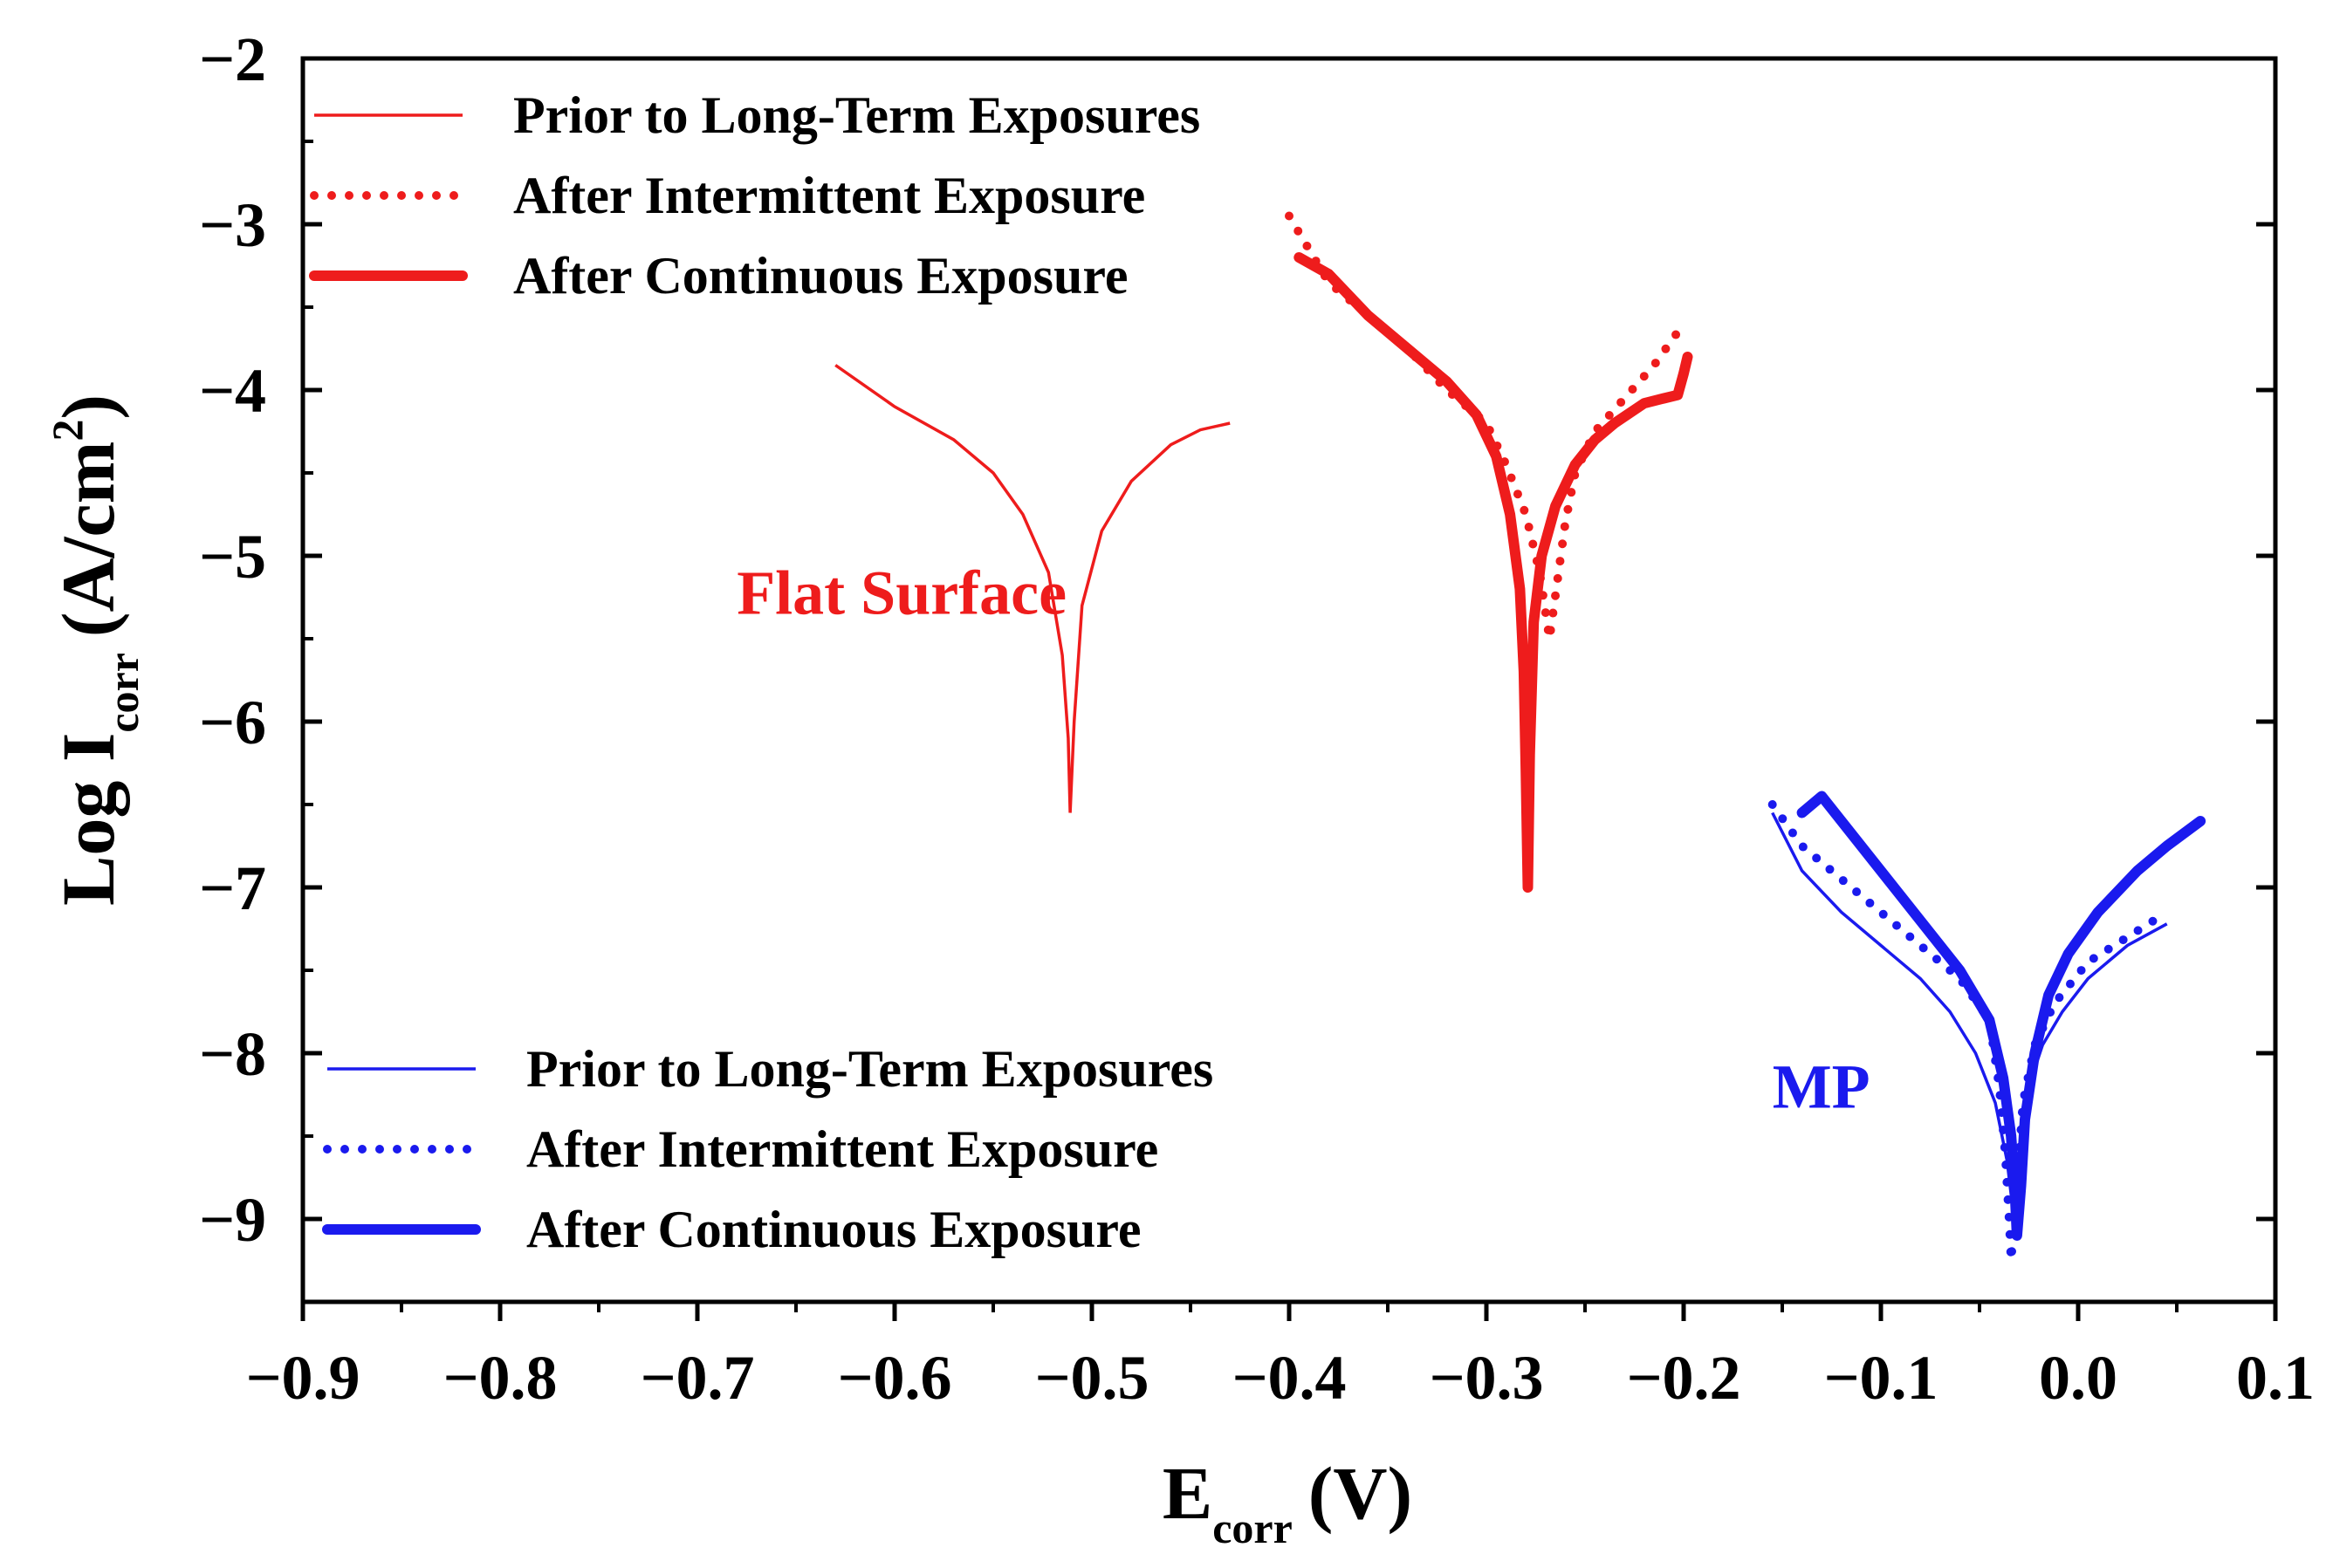  Describe the element at coordinates (67, 431) in the screenshot. I see `y-axis-title-unit-sup: 2` at that location.